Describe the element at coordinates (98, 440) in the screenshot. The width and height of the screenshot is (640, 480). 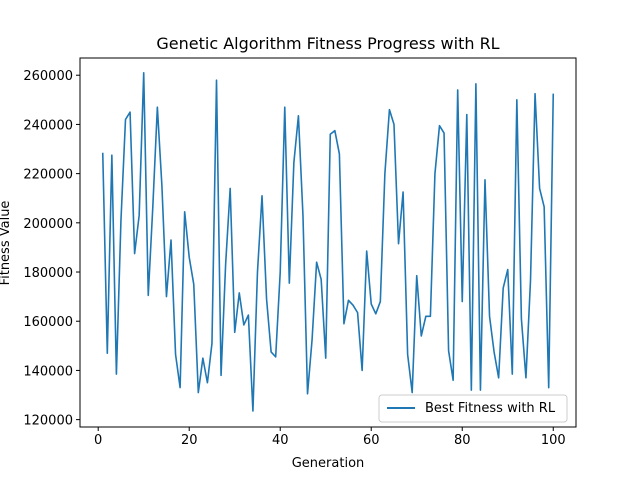
I see `x-tick-label: 0` at that location.